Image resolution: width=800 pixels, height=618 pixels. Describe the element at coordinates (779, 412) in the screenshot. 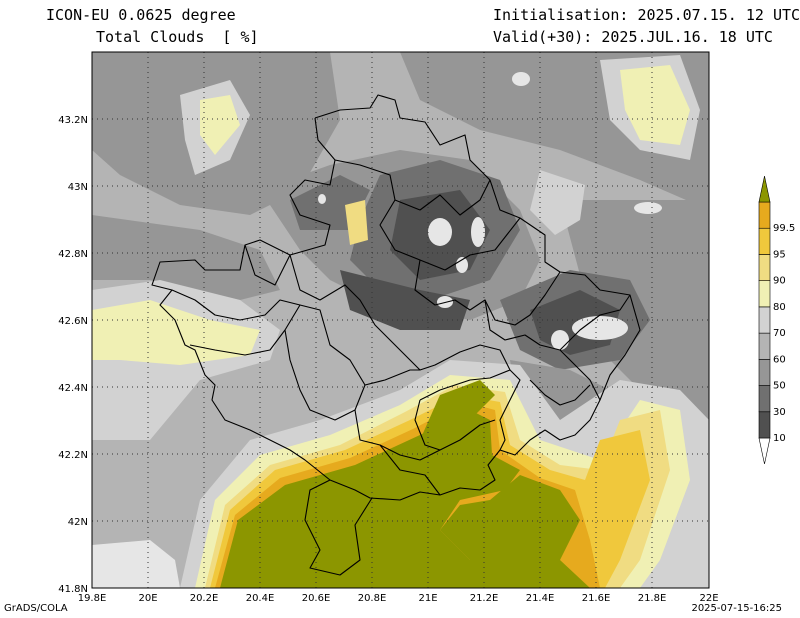

I see `colorbar-label: 30` at that location.